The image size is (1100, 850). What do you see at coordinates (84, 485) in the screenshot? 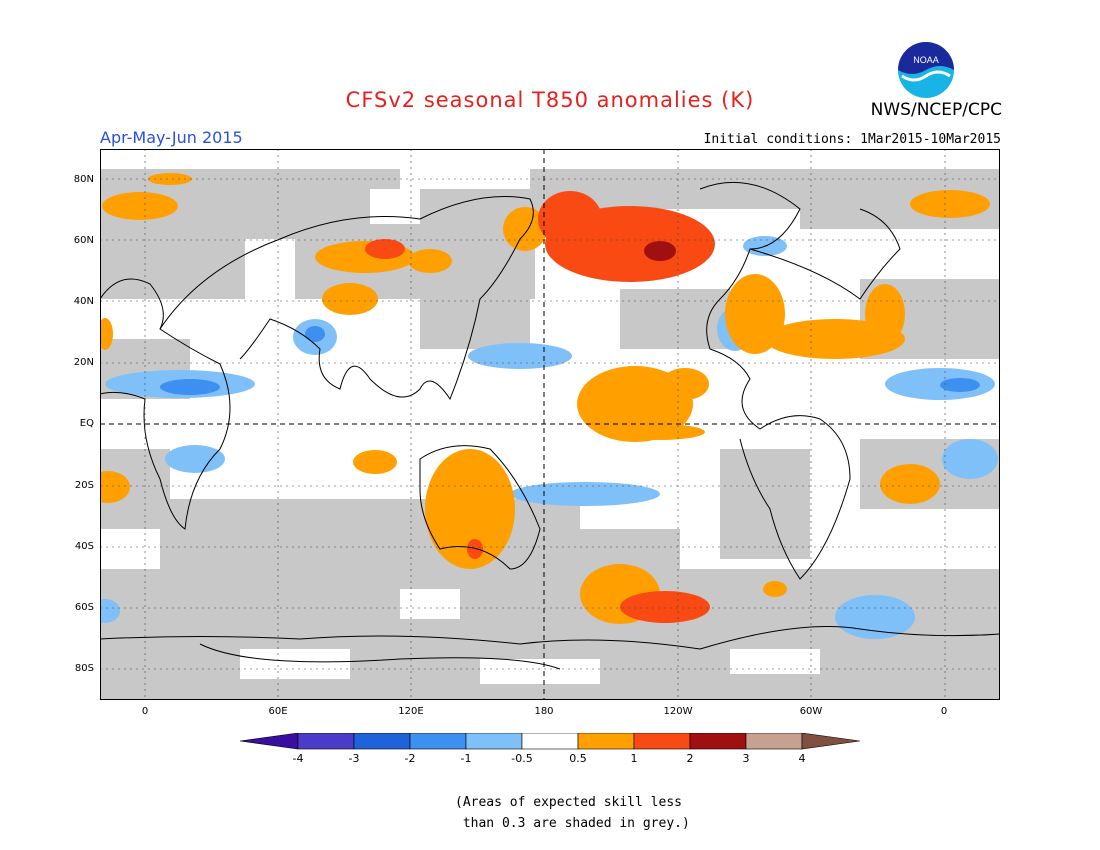
I see `lat-label: 20S` at bounding box center [84, 485].